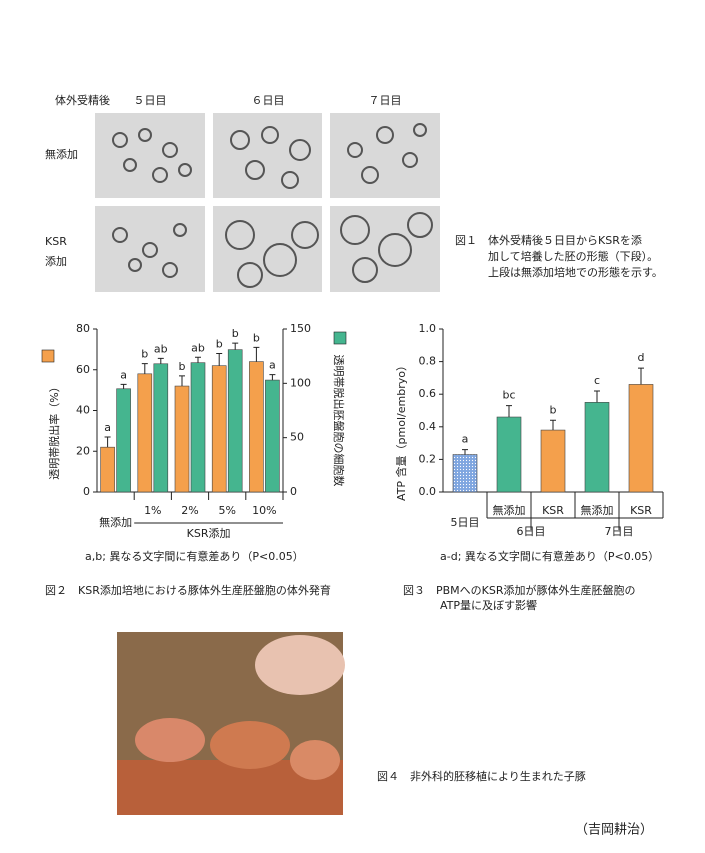  What do you see at coordinates (508, 395) in the screenshot?
I see `significance-letter: bc` at bounding box center [508, 395].